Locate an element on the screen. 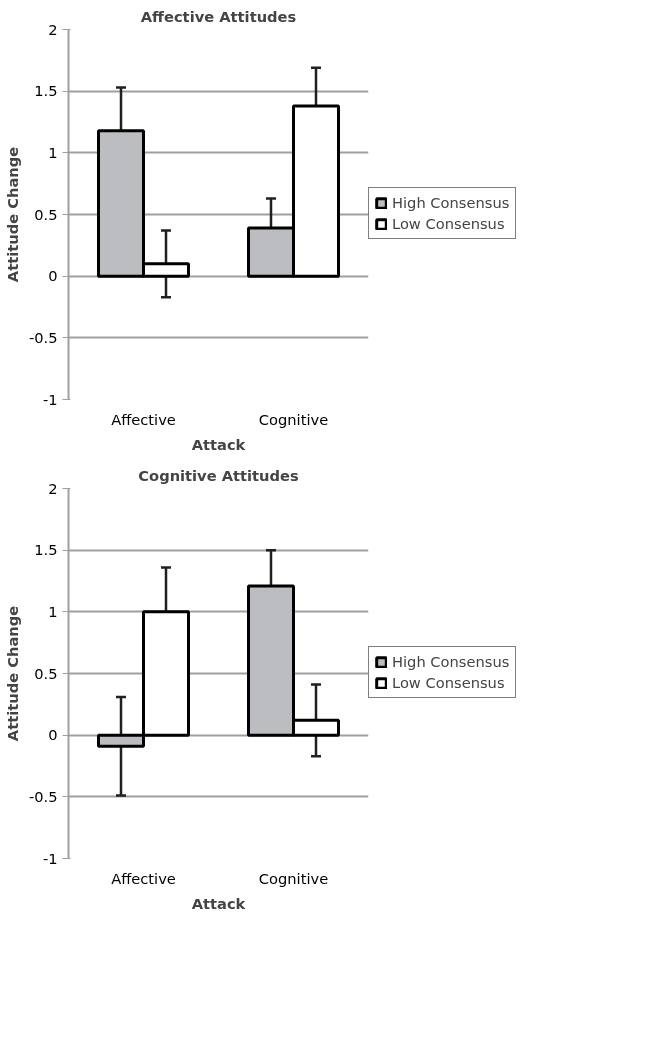 Image resolution: width=648 pixels, height=1052 pixels. chart-title: Affective Attitudes is located at coordinates (218, 16).